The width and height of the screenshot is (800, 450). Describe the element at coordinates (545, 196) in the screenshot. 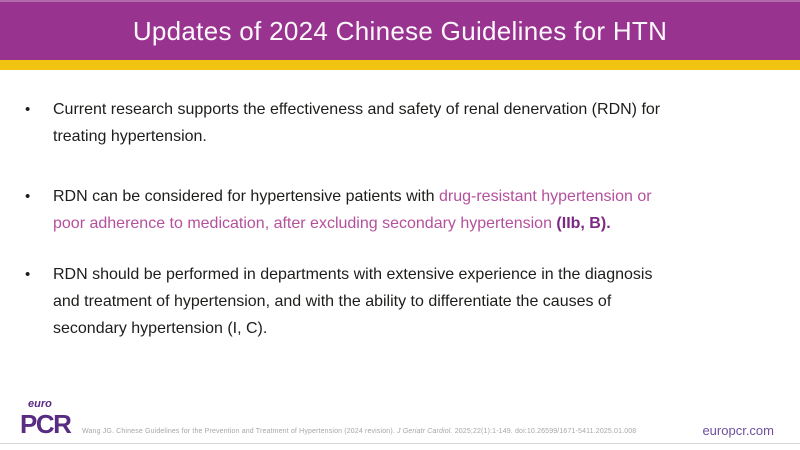

I see `bullet-segment: drug-resistant hypertension or` at that location.